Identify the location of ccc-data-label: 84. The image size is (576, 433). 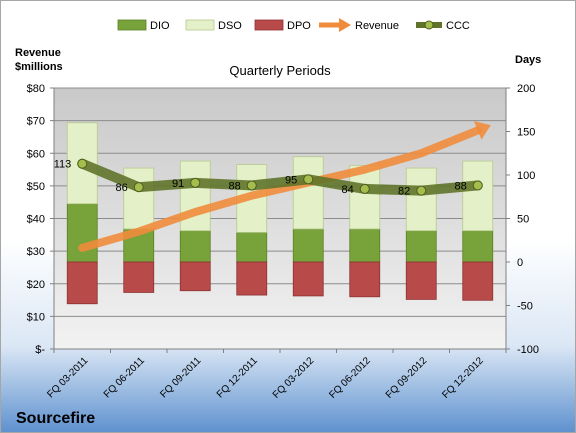
(348, 190).